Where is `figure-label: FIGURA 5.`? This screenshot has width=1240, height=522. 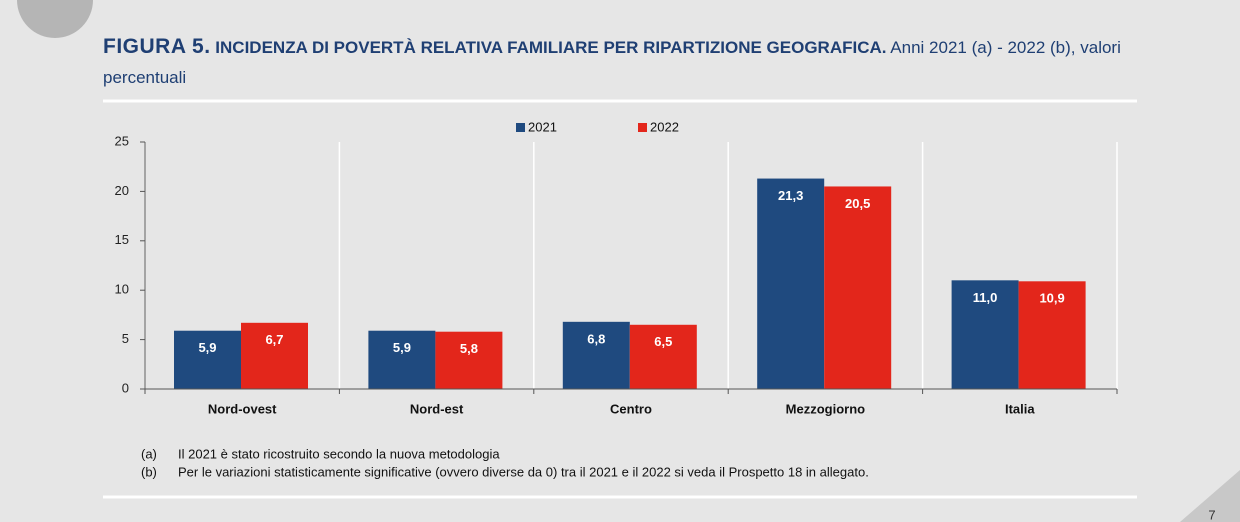 figure-label: FIGURA 5. is located at coordinates (157, 46).